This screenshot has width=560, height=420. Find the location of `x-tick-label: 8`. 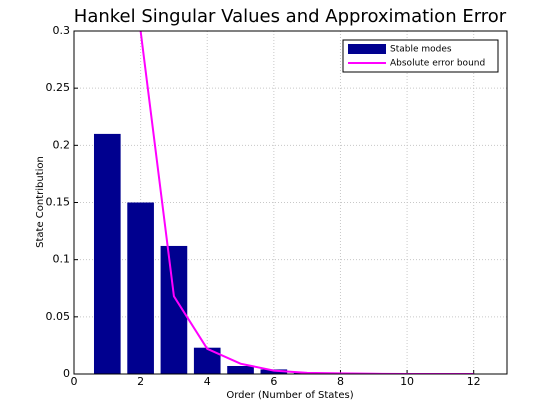

x-tick-label: 8 is located at coordinates (340, 381).